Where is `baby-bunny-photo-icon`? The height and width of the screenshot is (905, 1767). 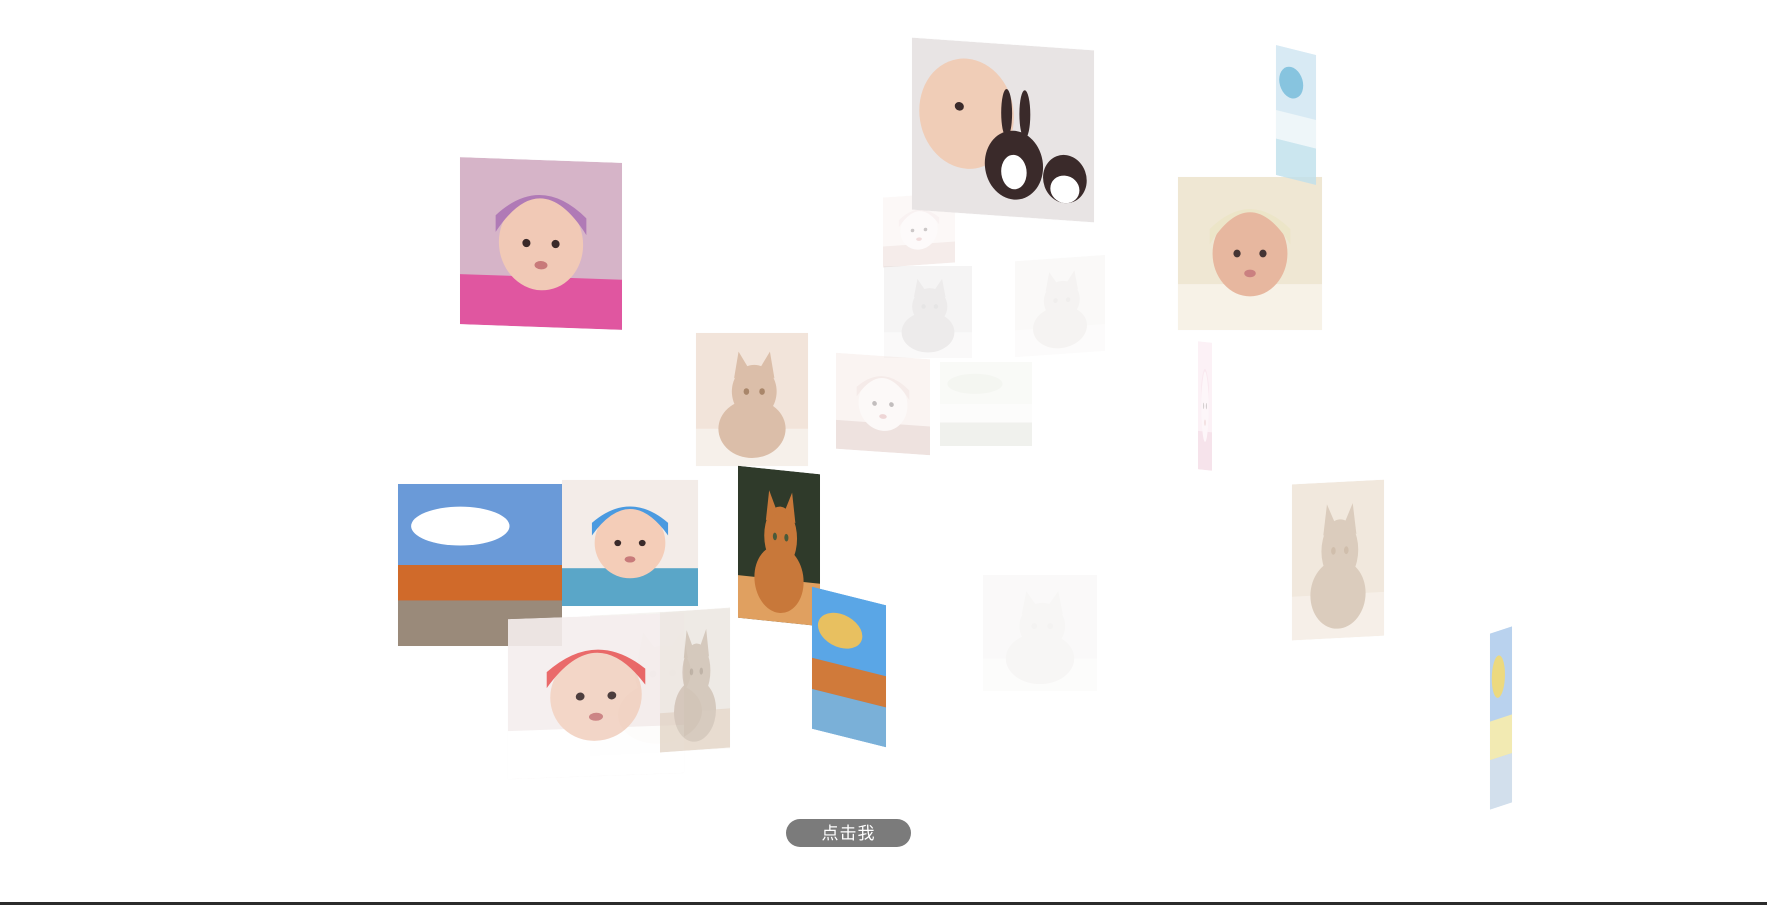 baby-bunny-photo-icon is located at coordinates (1003, 130).